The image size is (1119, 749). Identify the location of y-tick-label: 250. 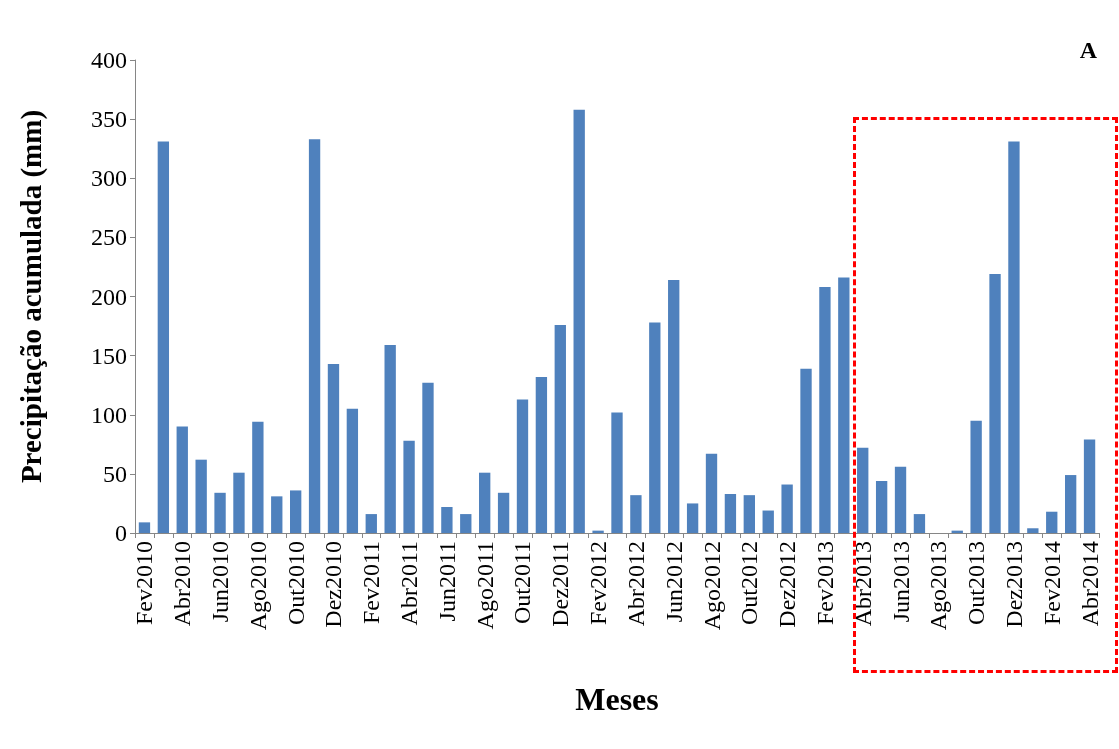
(109, 237).